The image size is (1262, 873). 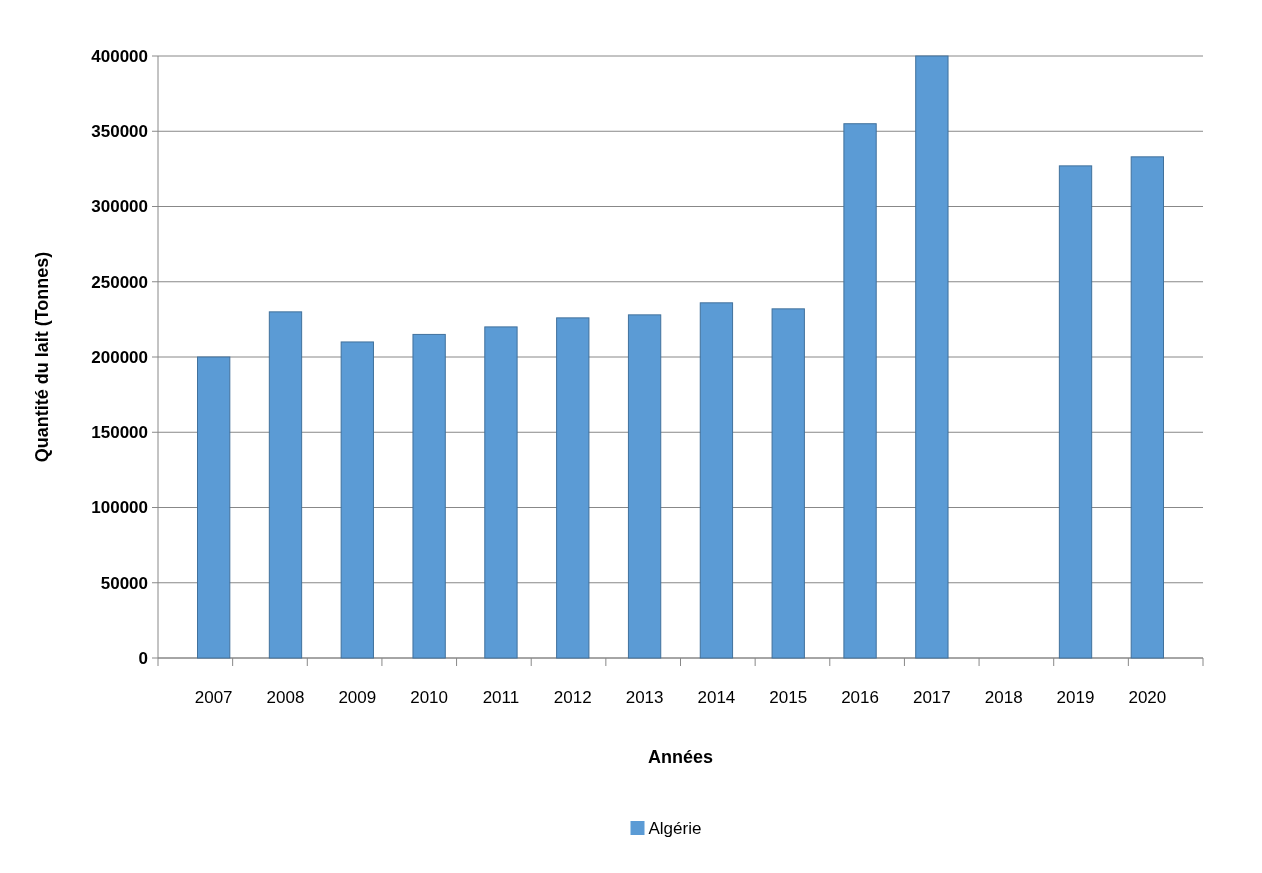 I want to click on x-tick-label: 2009, so click(x=357, y=697).